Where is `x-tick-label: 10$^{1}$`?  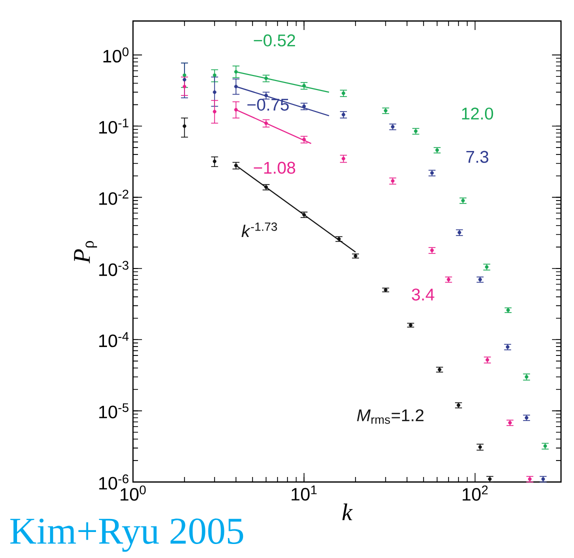 x-tick-label: 10$^{1}$ is located at coordinates (304, 493).